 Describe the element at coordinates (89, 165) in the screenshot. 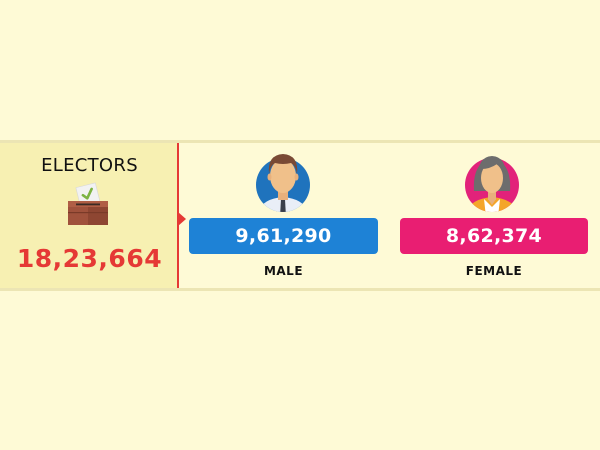

I see `electors-title: ELECTORS` at that location.